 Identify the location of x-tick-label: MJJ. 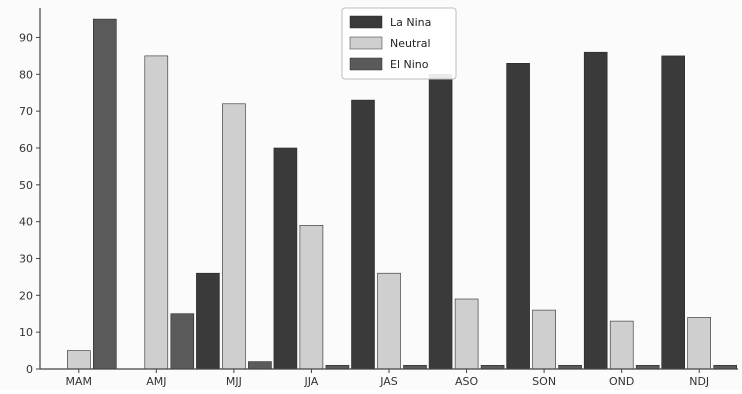
(234, 381).